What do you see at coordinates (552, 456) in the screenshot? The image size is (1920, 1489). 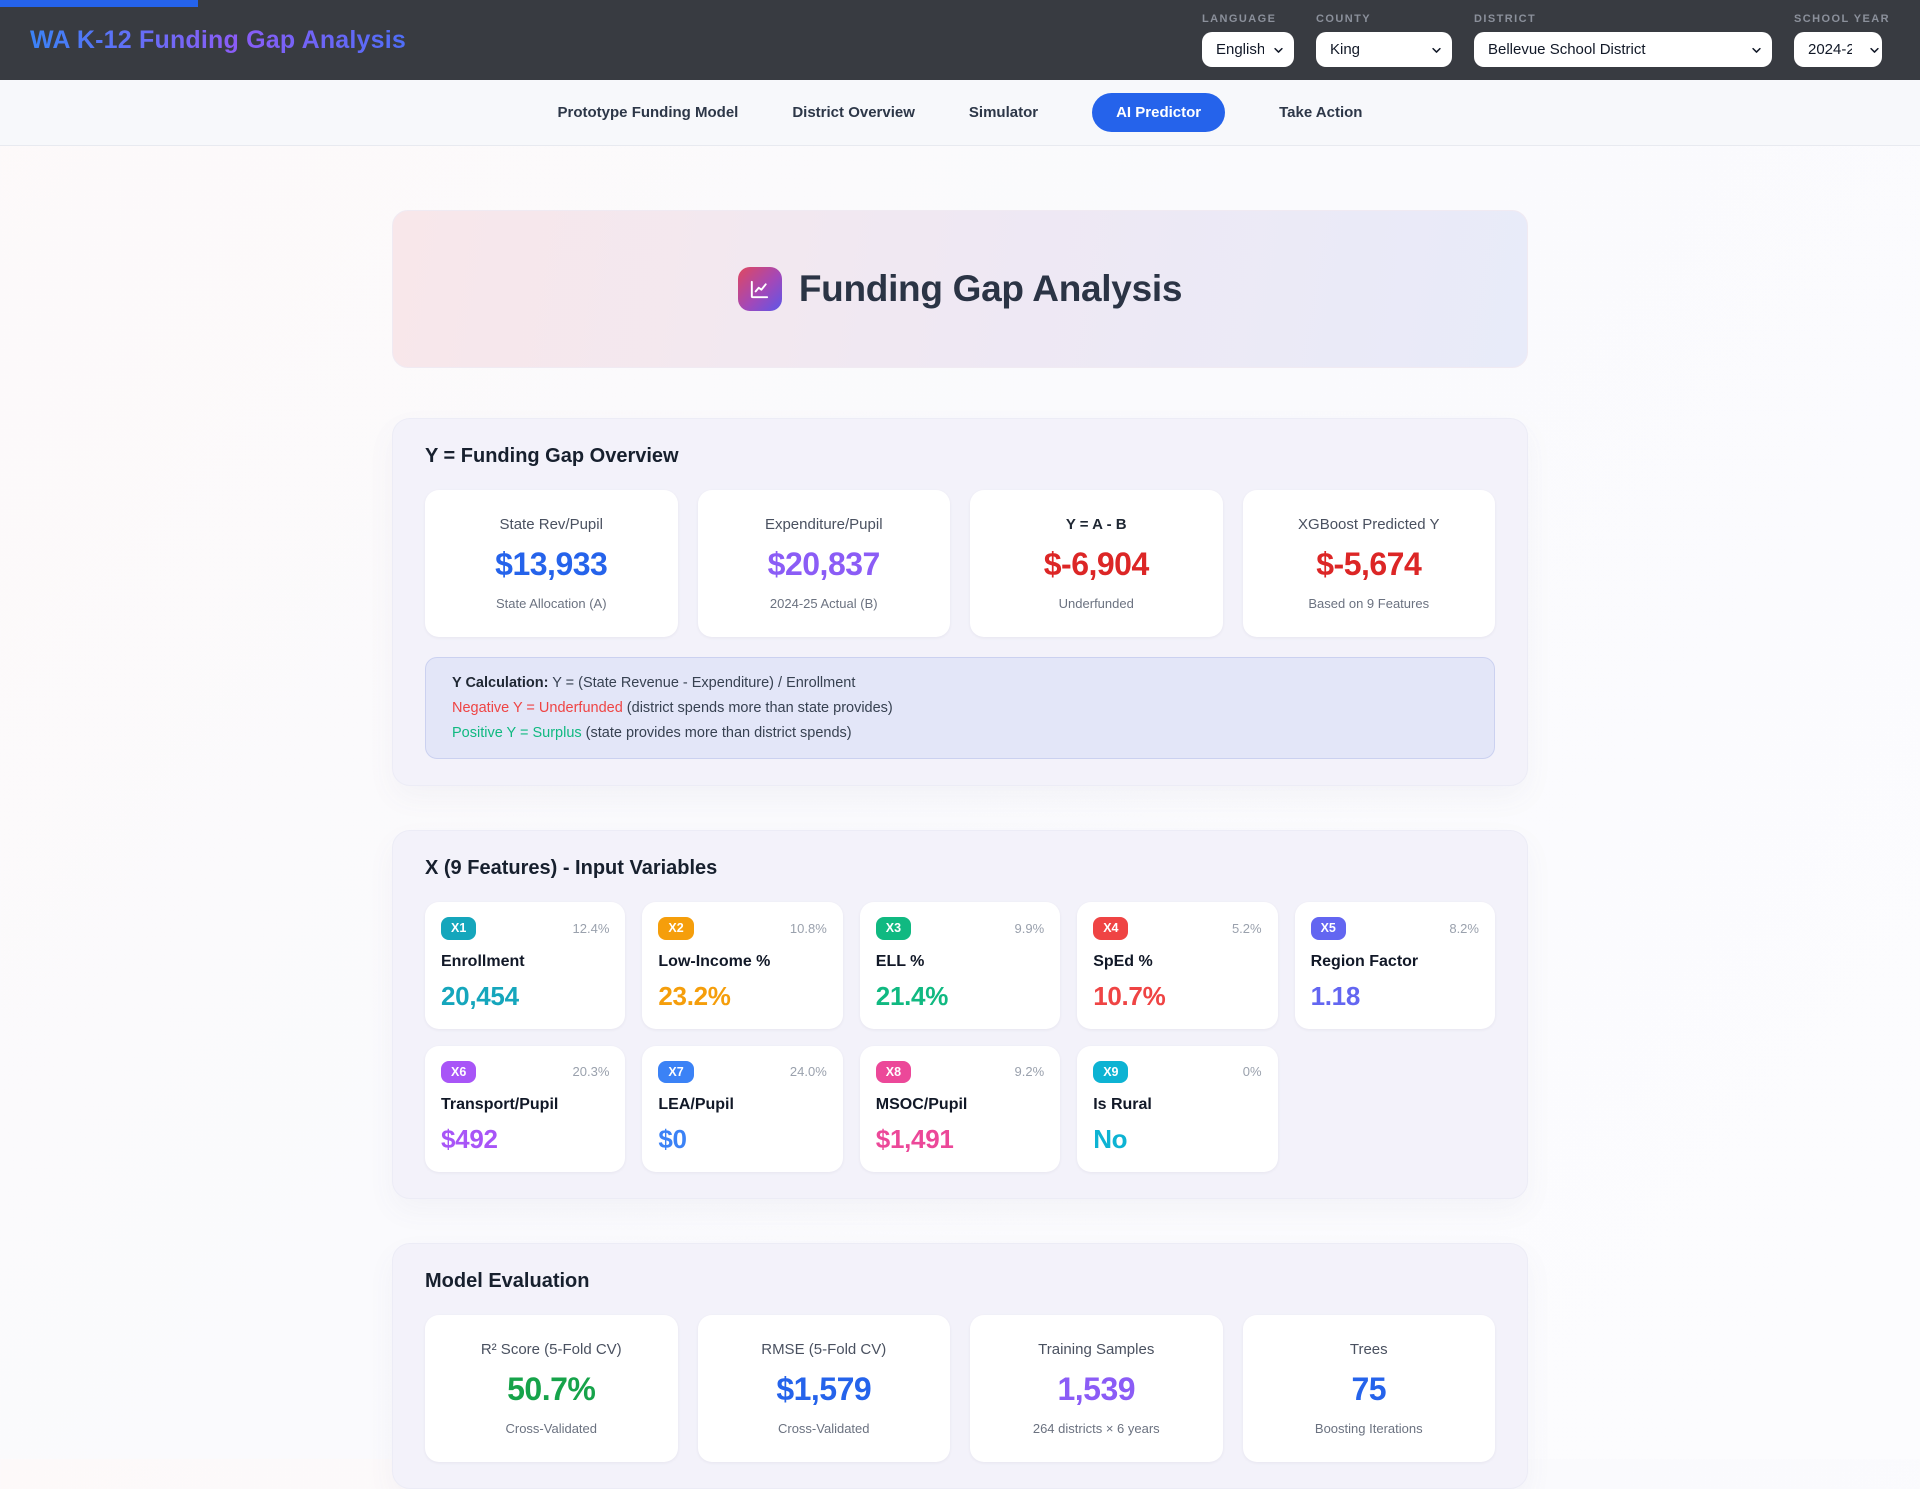 I see `overview-heading: Y = Funding Gap Overview` at bounding box center [552, 456].